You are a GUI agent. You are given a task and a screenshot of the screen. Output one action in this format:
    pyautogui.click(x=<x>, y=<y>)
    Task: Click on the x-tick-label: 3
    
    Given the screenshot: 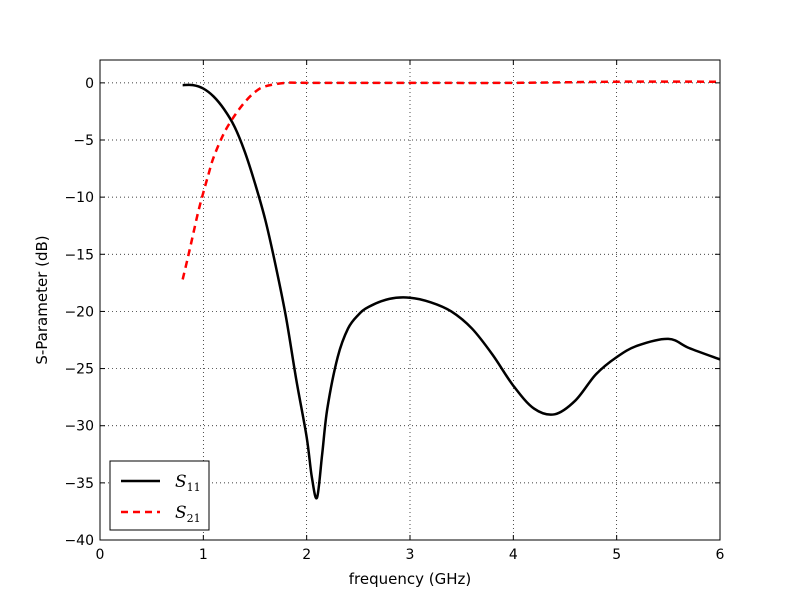 What is the action you would take?
    pyautogui.click(x=410, y=555)
    